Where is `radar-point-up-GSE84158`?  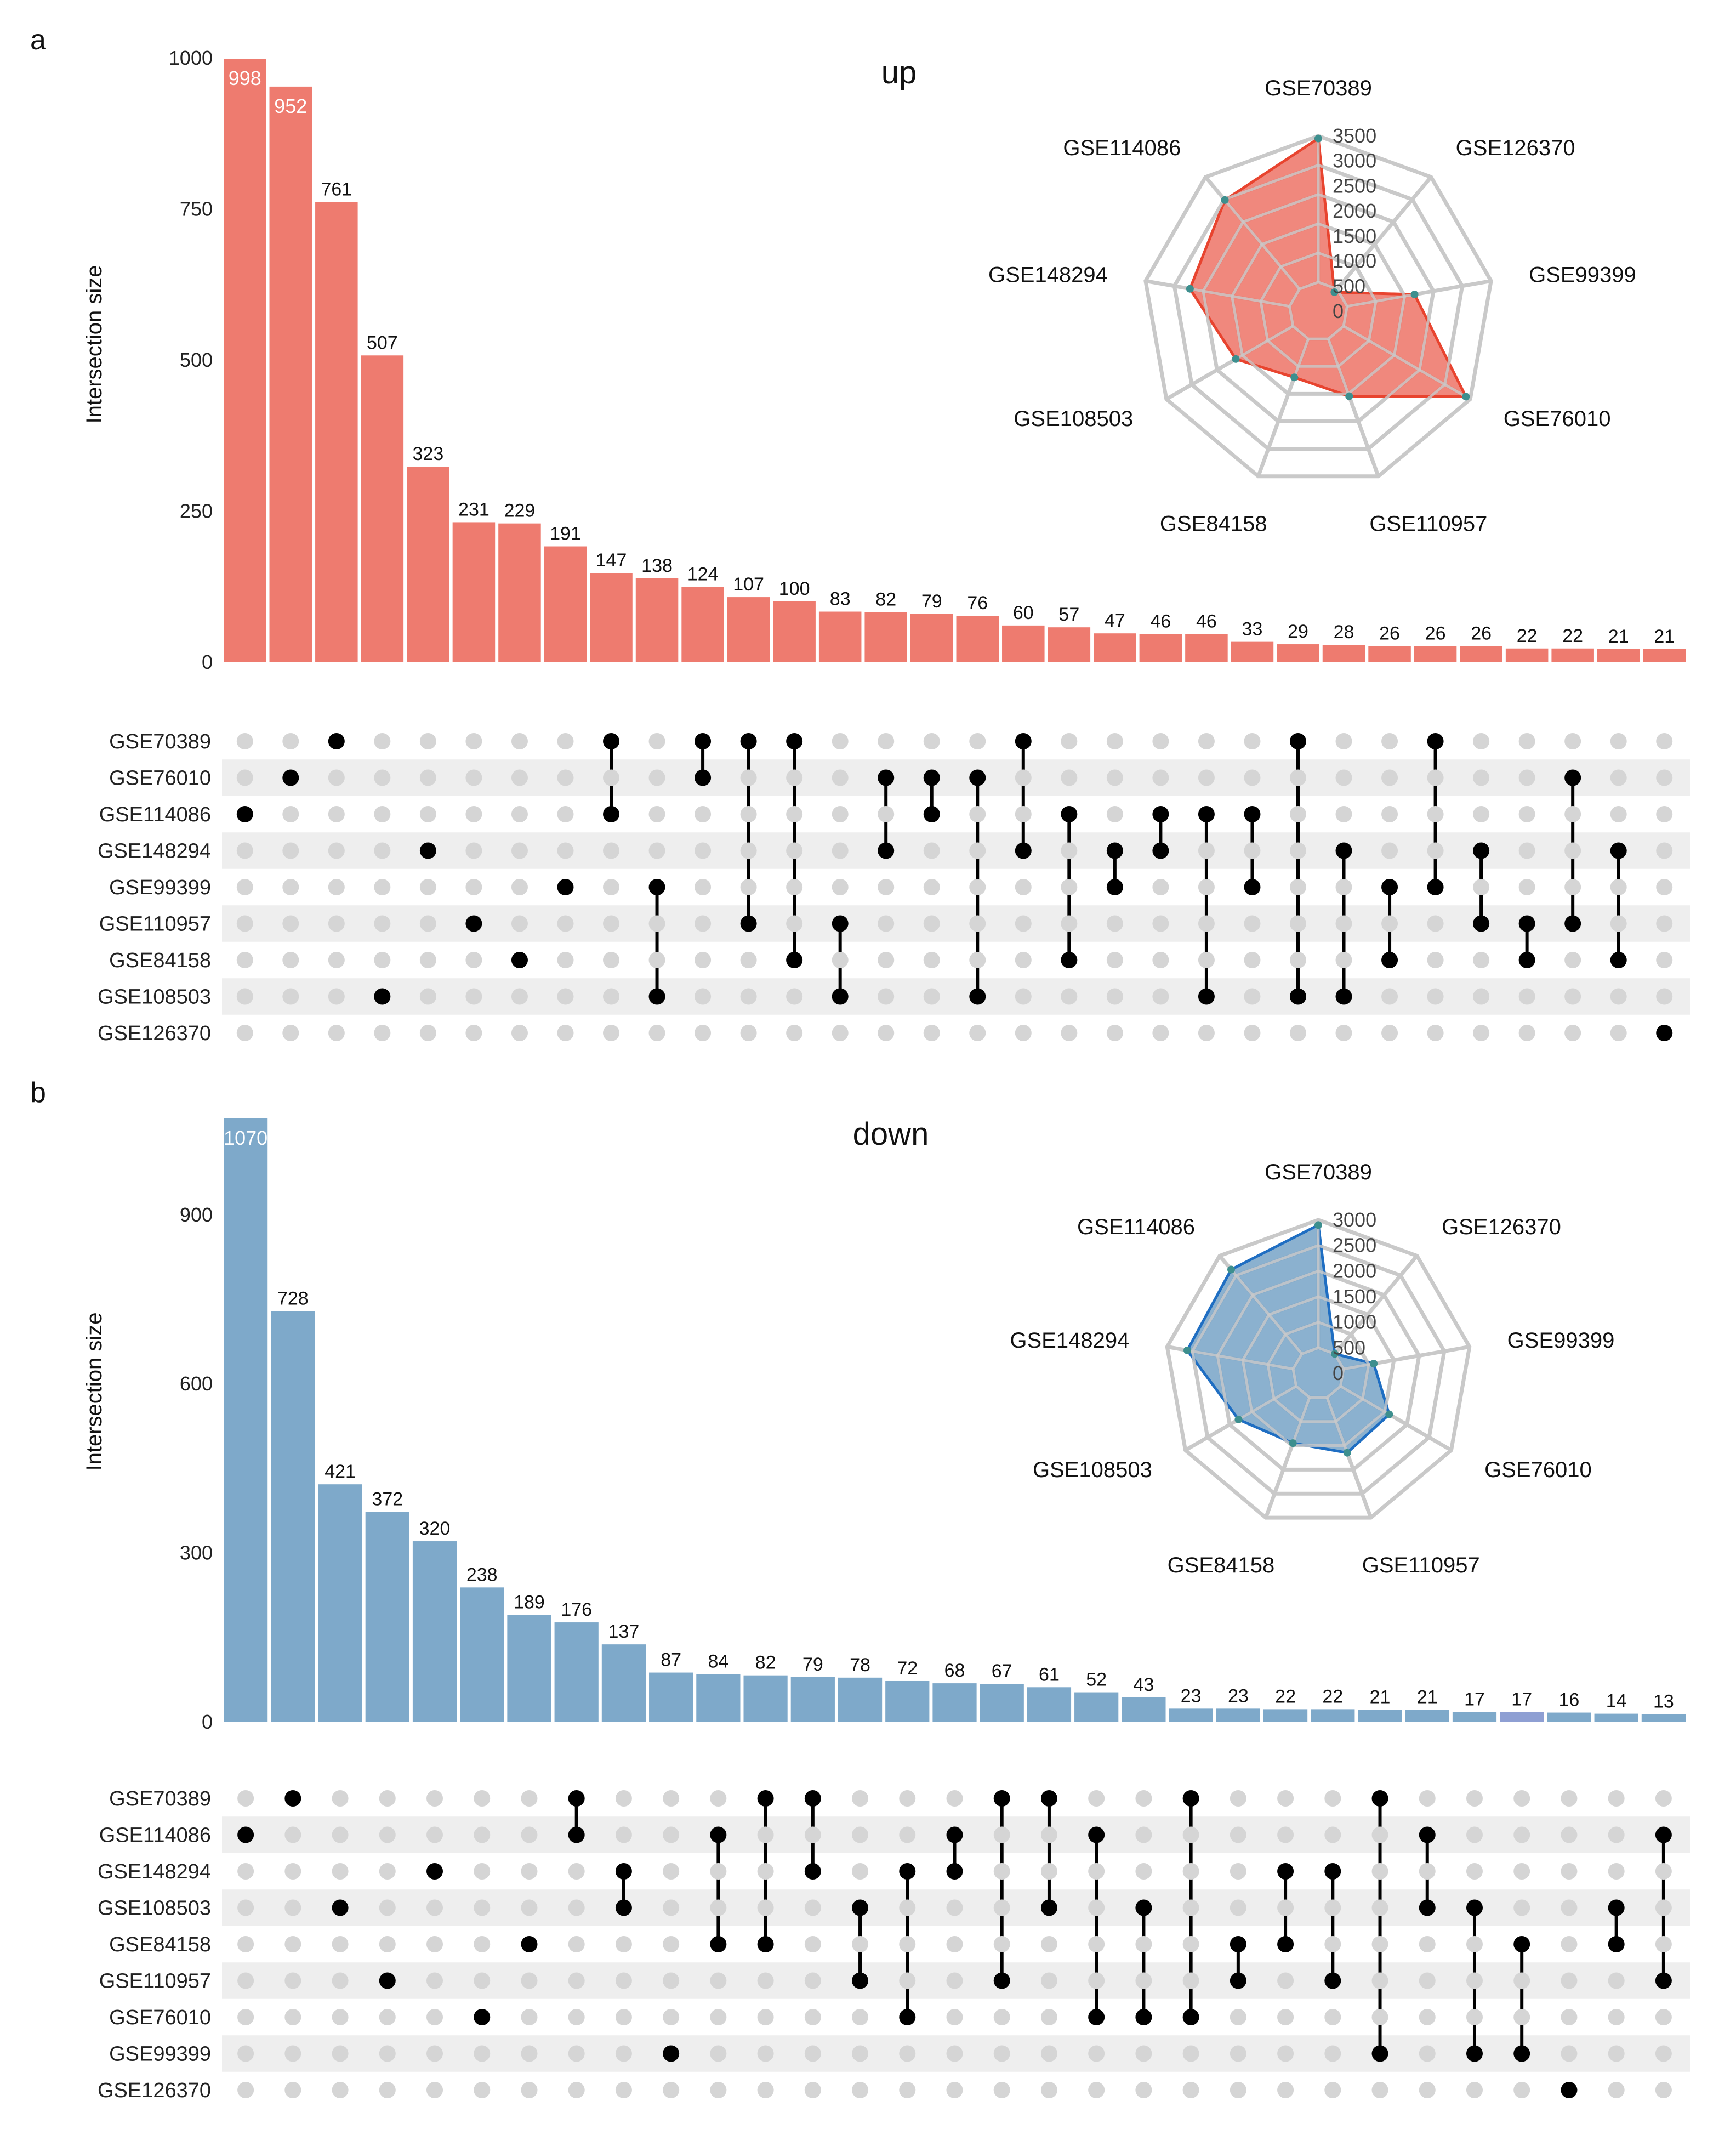
radar-point-up-GSE84158 is located at coordinates (1294, 377).